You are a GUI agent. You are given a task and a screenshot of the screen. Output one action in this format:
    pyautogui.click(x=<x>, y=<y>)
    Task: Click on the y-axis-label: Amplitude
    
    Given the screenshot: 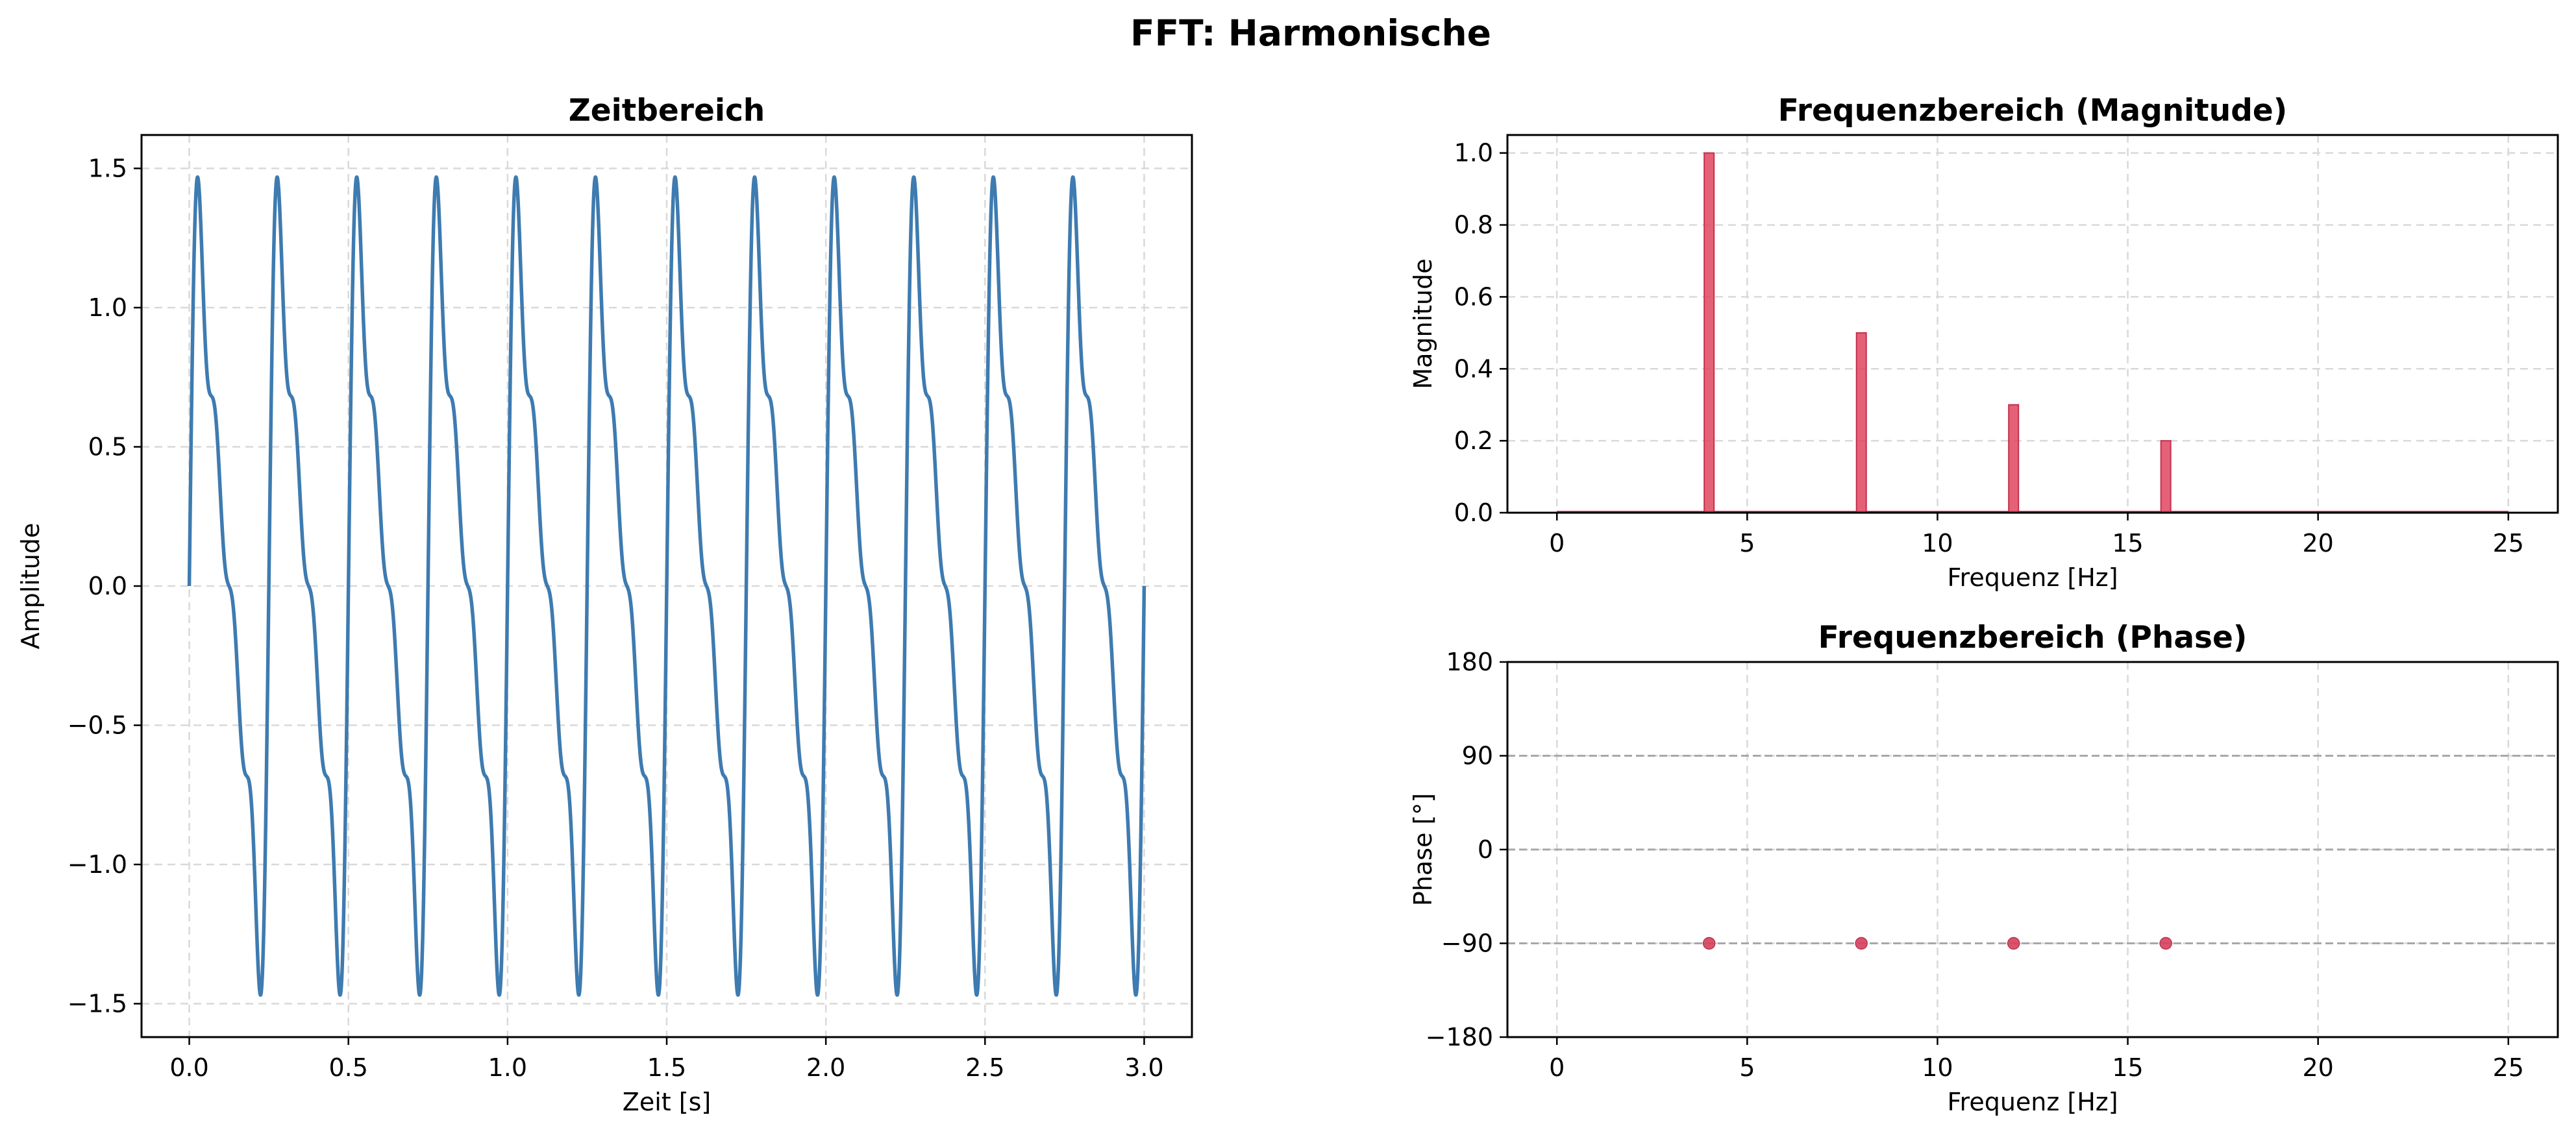 What is the action you would take?
    pyautogui.click(x=30, y=586)
    